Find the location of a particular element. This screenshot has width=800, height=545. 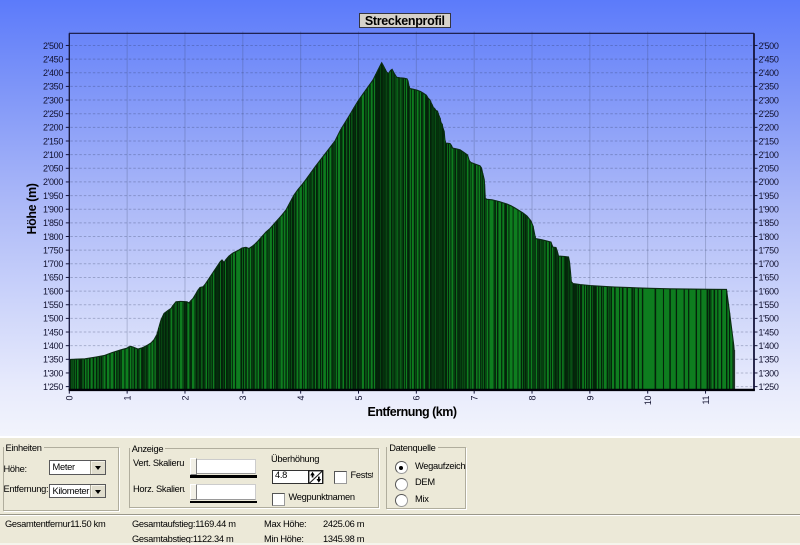

svg-text: 7 is located at coordinates (475, 397).